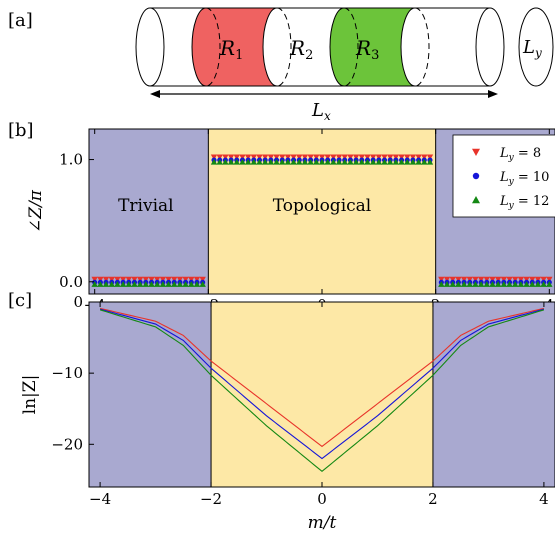 The height and width of the screenshot is (543, 555). I want to click on region-label-0: Trivial, so click(146, 206).